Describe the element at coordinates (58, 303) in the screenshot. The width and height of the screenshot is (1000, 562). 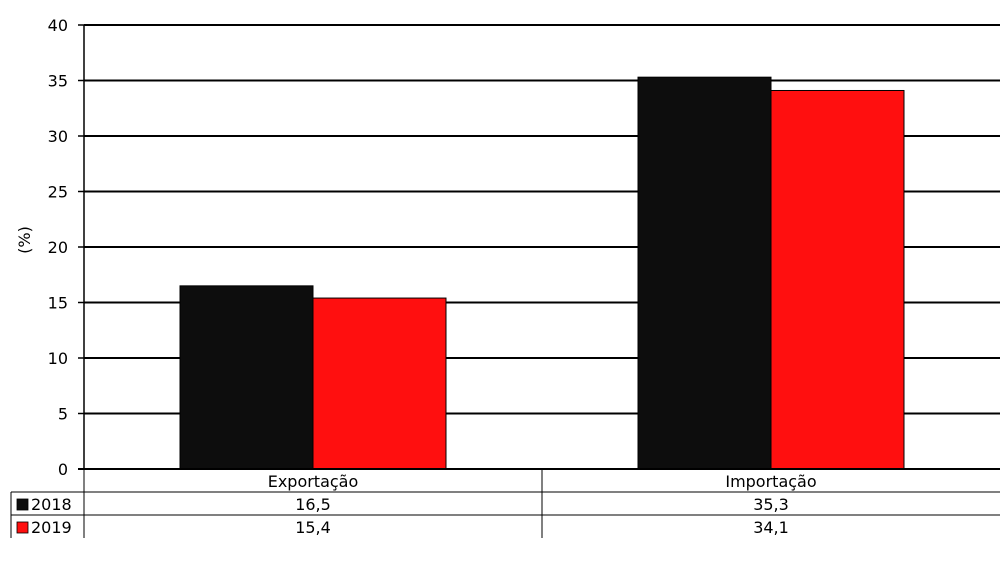
I see `y-tick-label: 15` at that location.